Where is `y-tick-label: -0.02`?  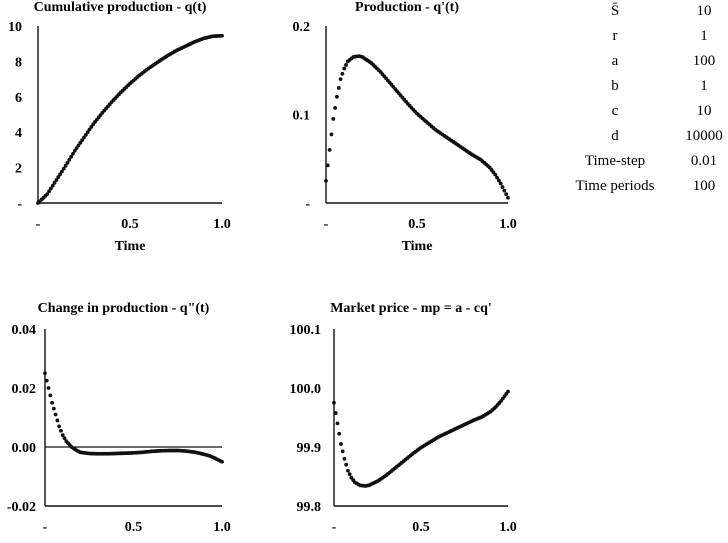 y-tick-label: -0.02 is located at coordinates (21, 507).